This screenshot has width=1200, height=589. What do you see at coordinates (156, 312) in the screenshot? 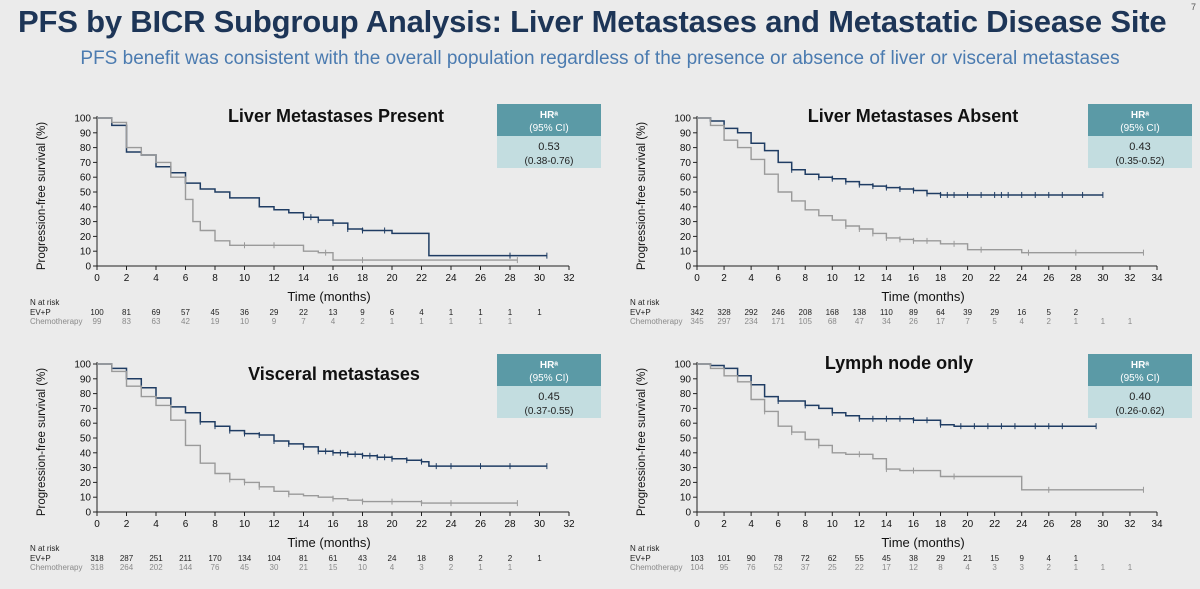
I see `risk-value: 69` at bounding box center [156, 312].